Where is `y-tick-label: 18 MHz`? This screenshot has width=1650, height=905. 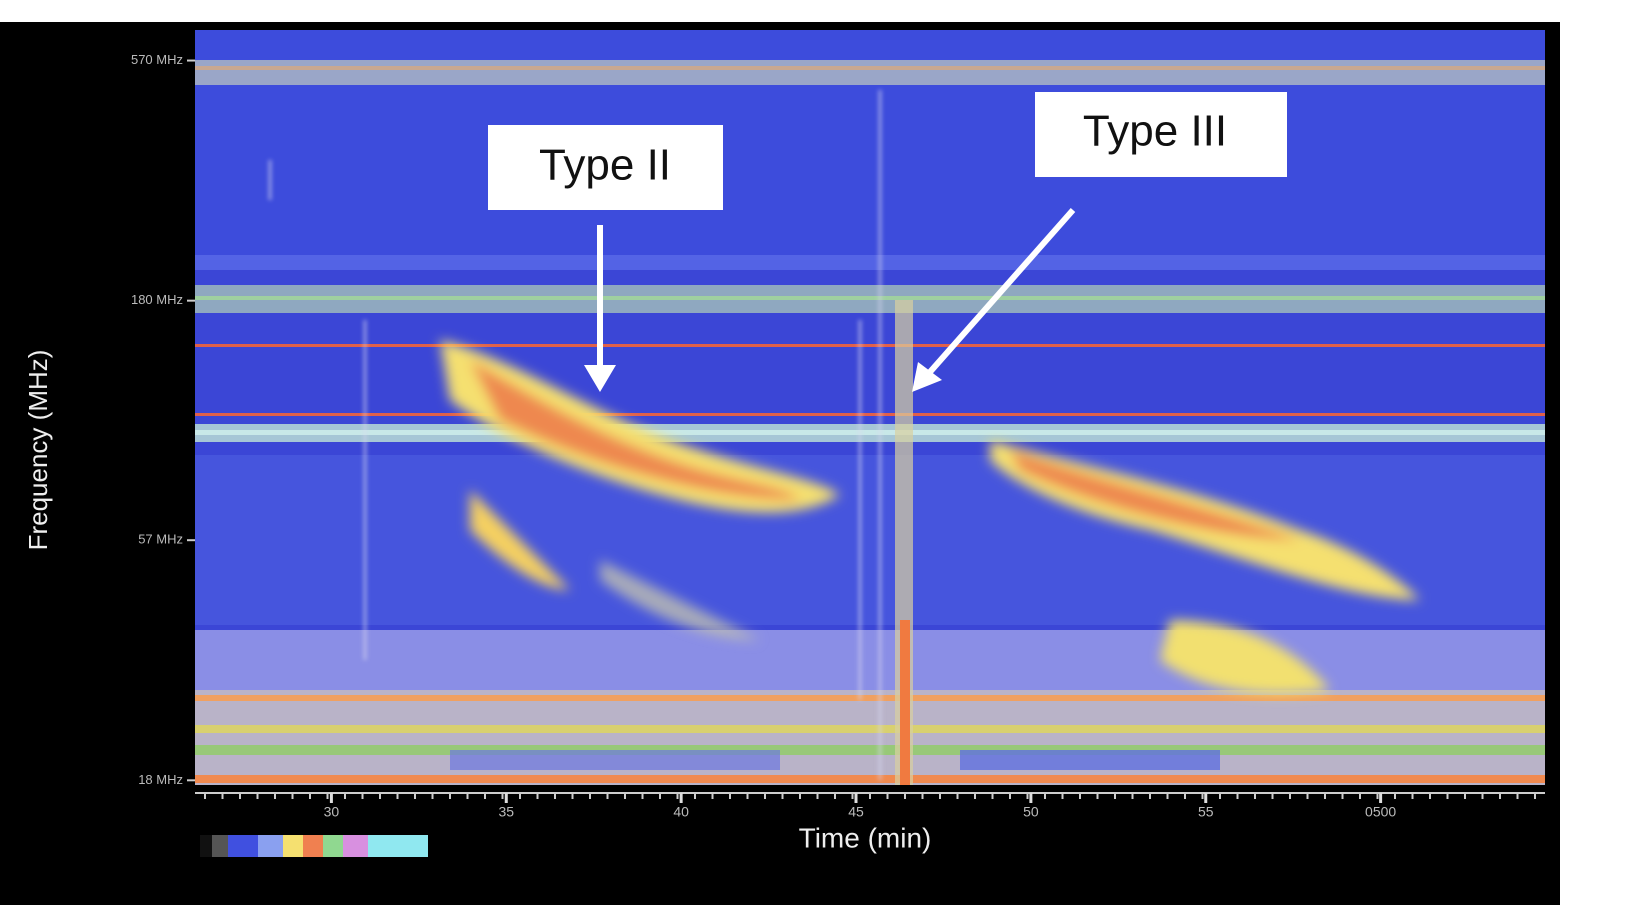
y-tick-label: 18 MHz is located at coordinates (160, 779).